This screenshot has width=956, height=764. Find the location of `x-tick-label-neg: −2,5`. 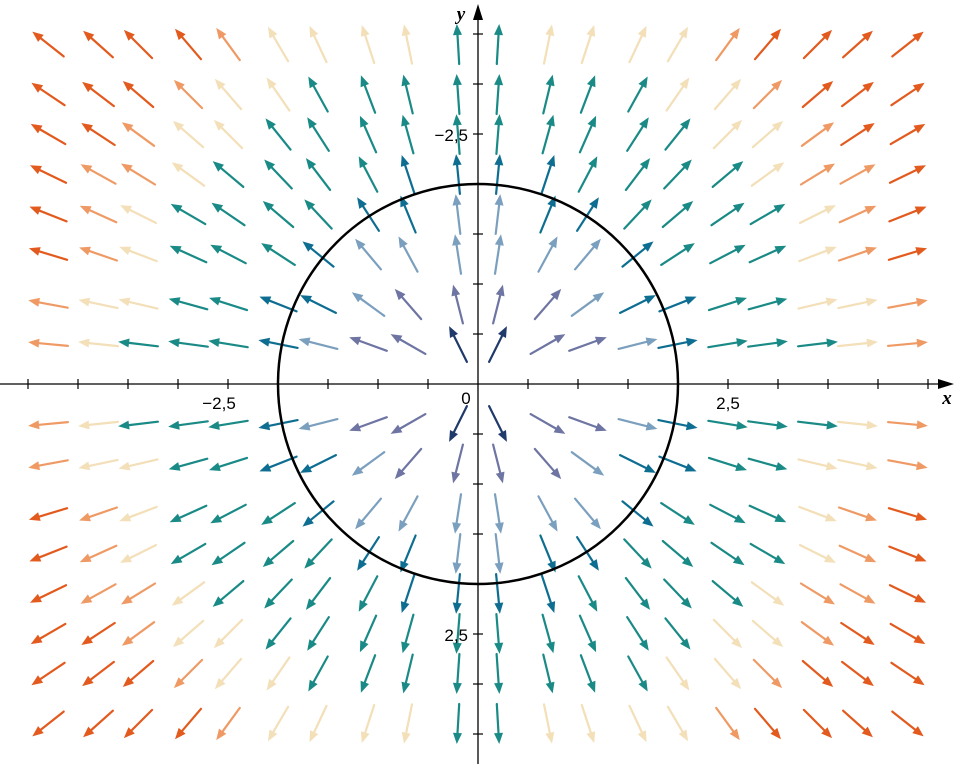

x-tick-label-neg: −2,5 is located at coordinates (219, 403).